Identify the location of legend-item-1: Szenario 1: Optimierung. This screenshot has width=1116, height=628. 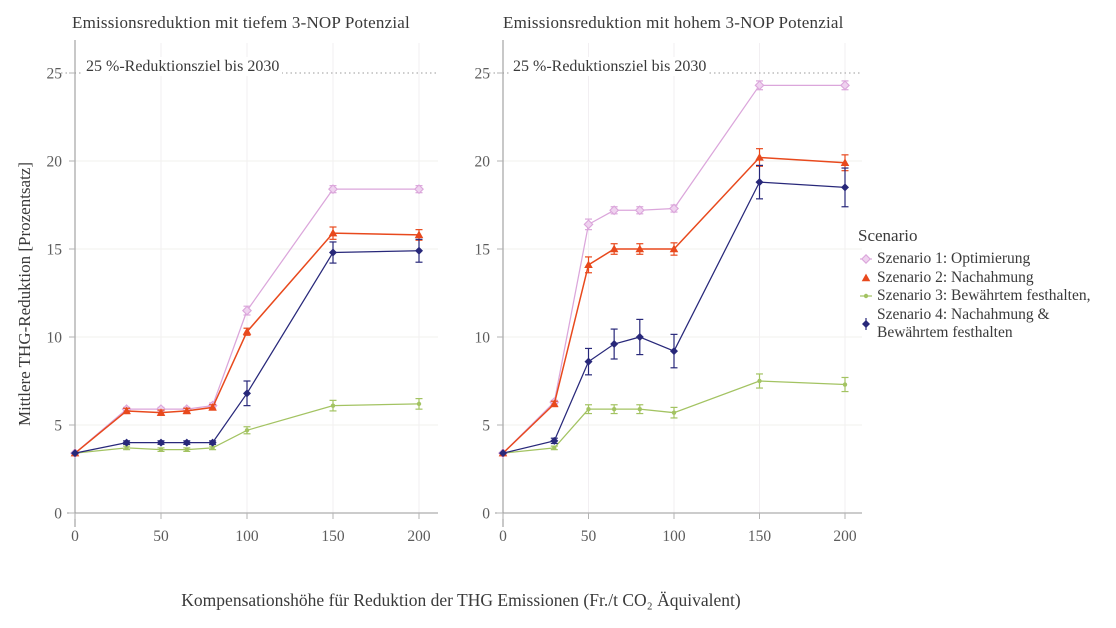
(984, 259).